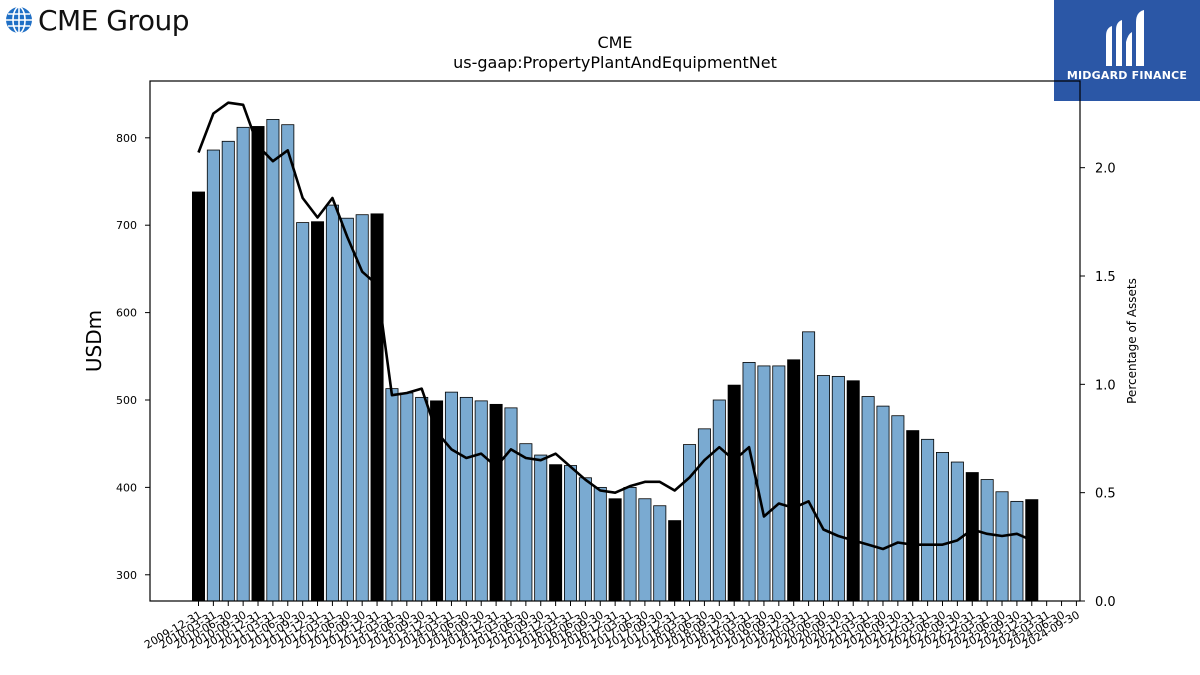 This screenshot has width=1200, height=675. Describe the element at coordinates (614, 42) in the screenshot. I see `chart-title: CME` at that location.